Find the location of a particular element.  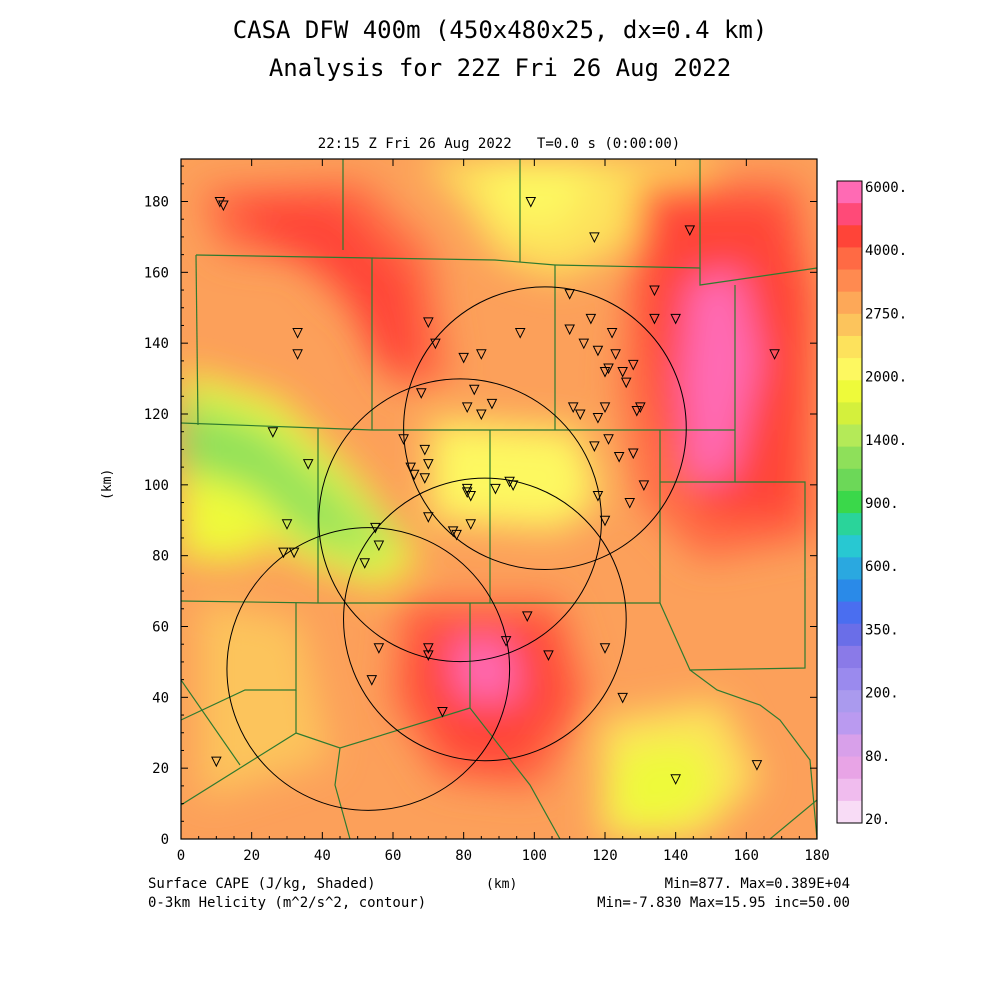

colorbar-label: 6000. is located at coordinates (886, 188).